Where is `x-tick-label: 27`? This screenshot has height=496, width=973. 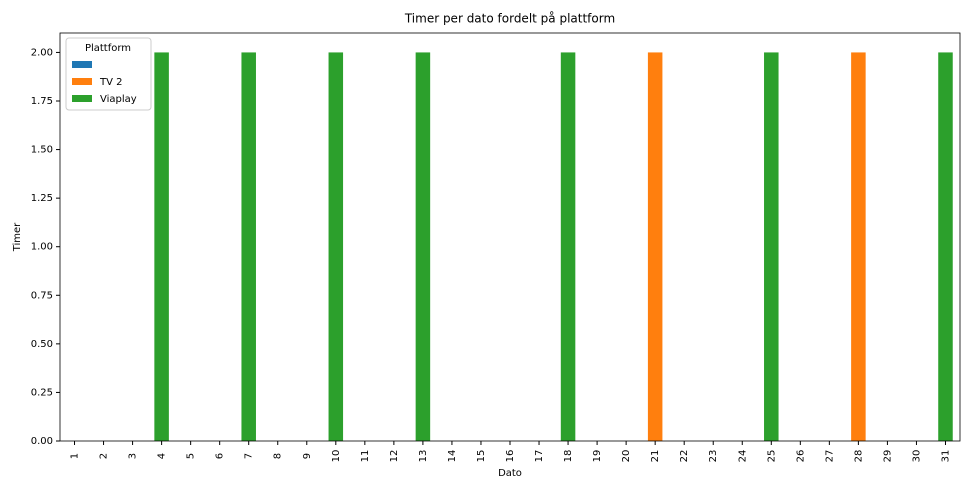
x-tick-label: 27 is located at coordinates (829, 456).